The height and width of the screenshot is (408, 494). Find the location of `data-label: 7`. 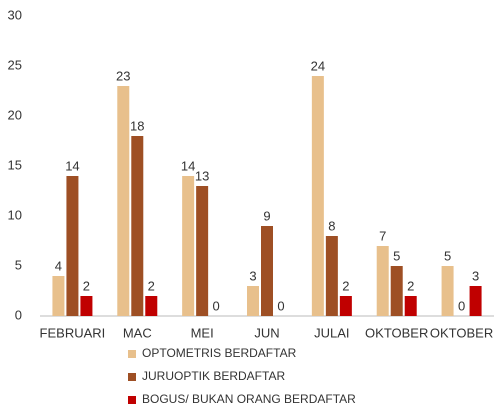

data-label: 7 is located at coordinates (382, 235).